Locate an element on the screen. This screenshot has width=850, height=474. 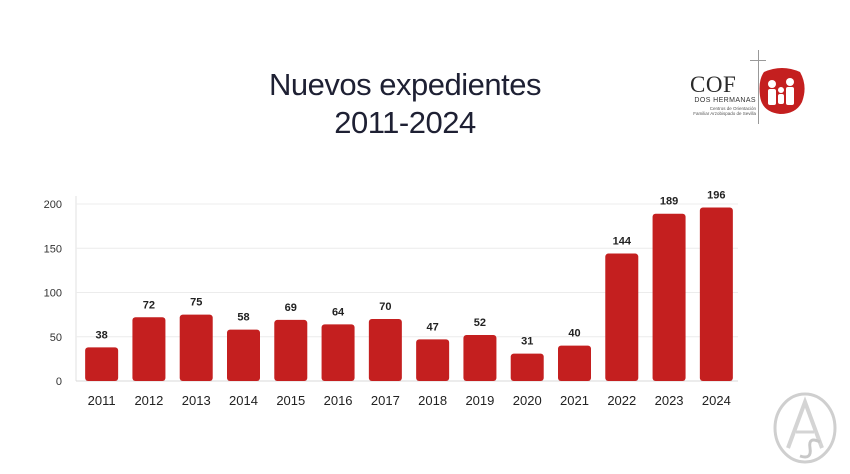
data-label: 47 is located at coordinates (433, 327).